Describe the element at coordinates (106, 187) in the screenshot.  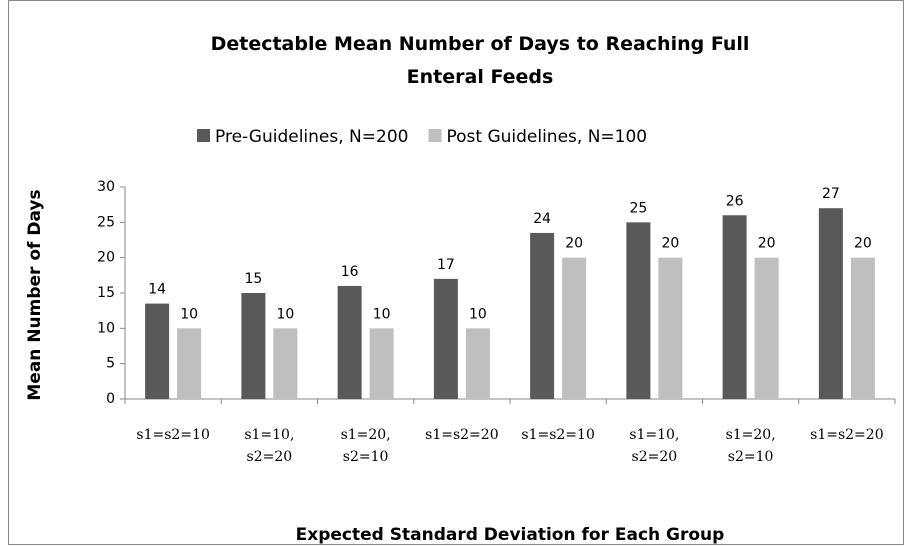
I see `y-tick-label: 30` at that location.